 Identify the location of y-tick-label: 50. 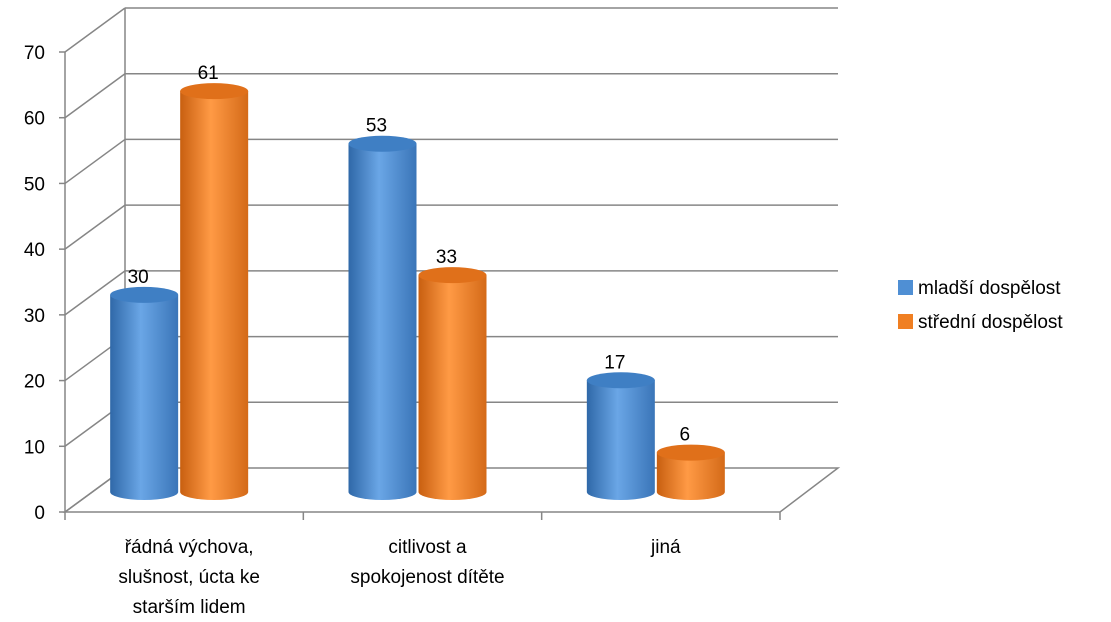
(34, 184).